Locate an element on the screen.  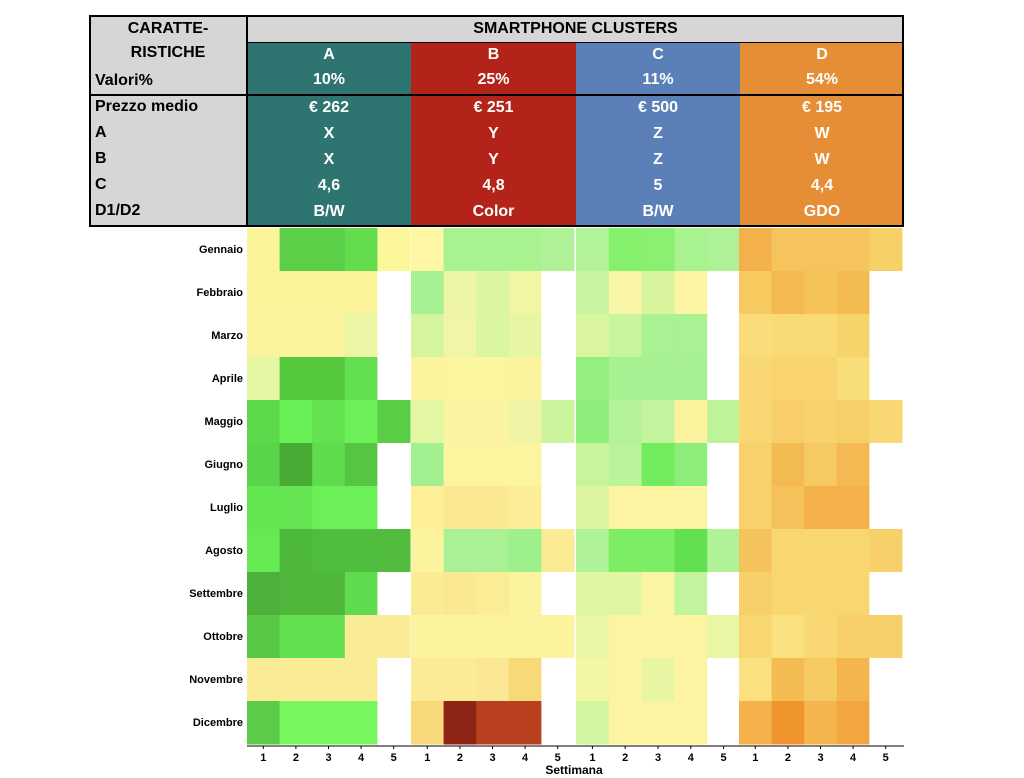
characteristics-header-line2: RISTICHE is located at coordinates (168, 52).